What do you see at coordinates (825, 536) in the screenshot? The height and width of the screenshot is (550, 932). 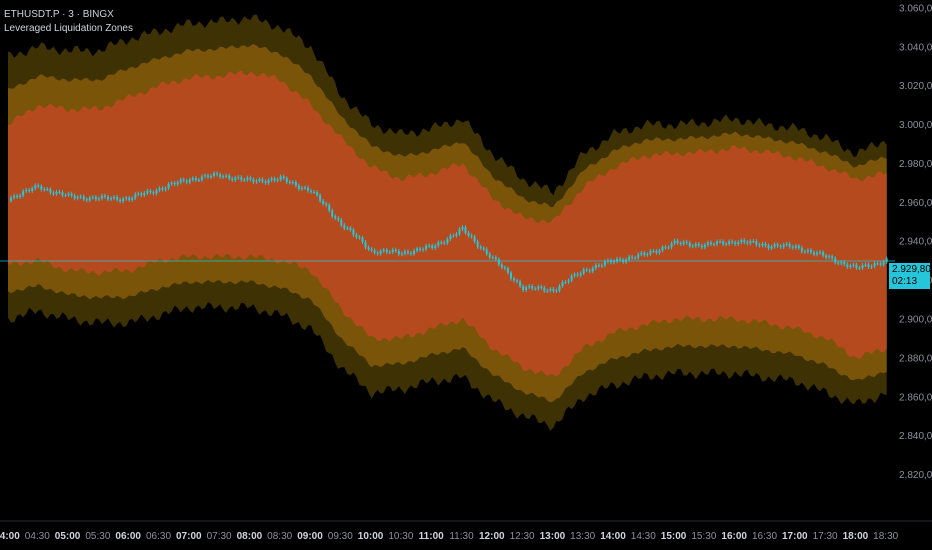 I see `time-tick-label: 17:30` at bounding box center [825, 536].